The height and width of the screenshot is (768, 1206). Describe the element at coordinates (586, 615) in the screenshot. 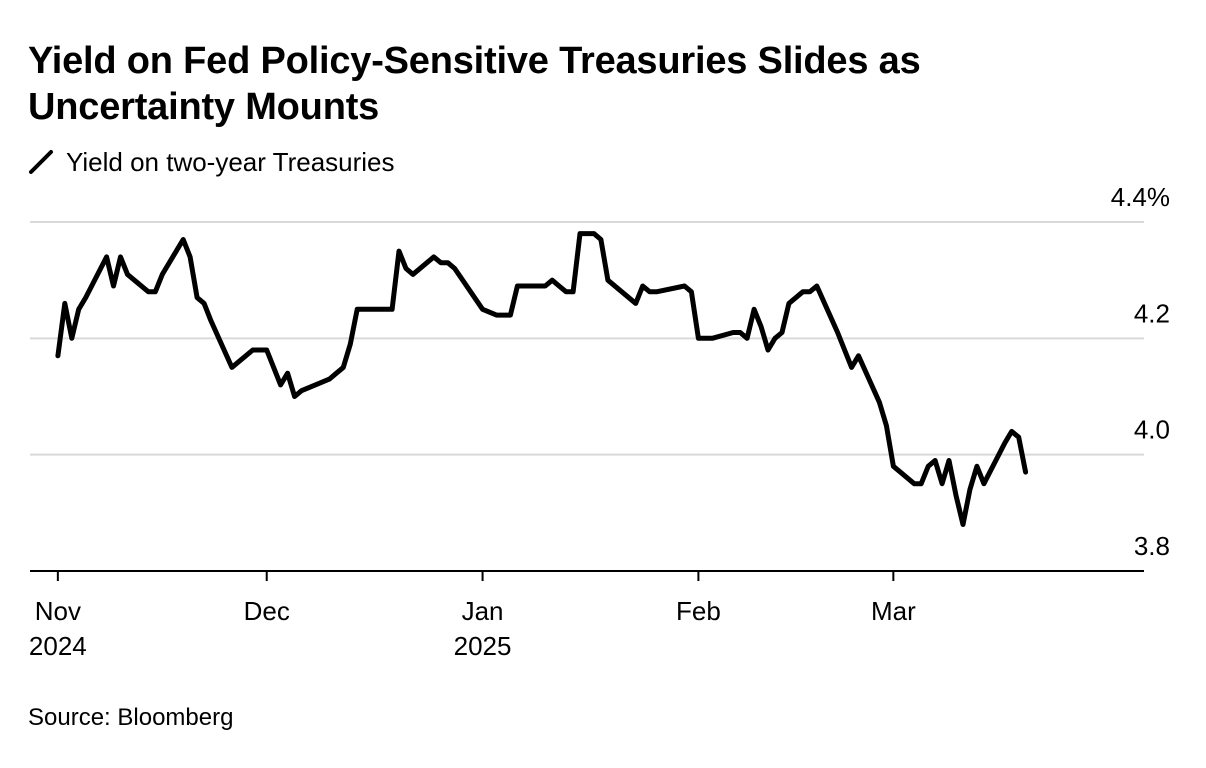

I see `x-axis: Nov 2024 Dec Jan 2025 Feb Mar` at that location.